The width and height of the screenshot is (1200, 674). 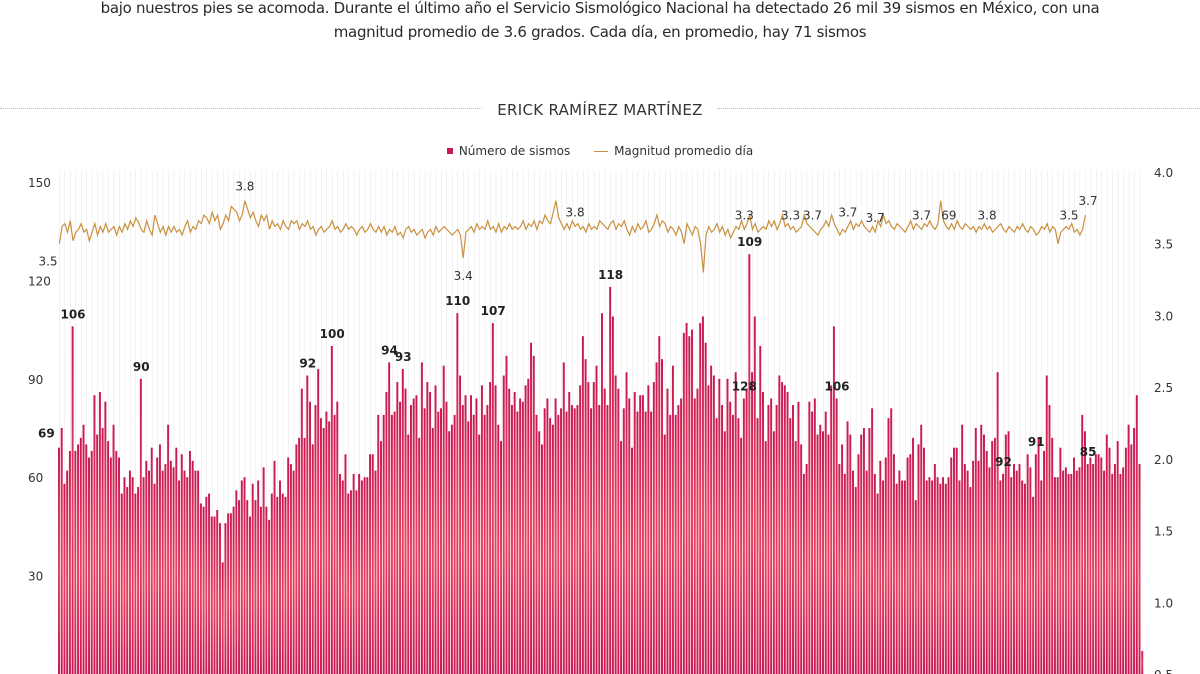 What do you see at coordinates (508, 151) in the screenshot?
I see `legend-item-bars: Número de sismos` at bounding box center [508, 151].